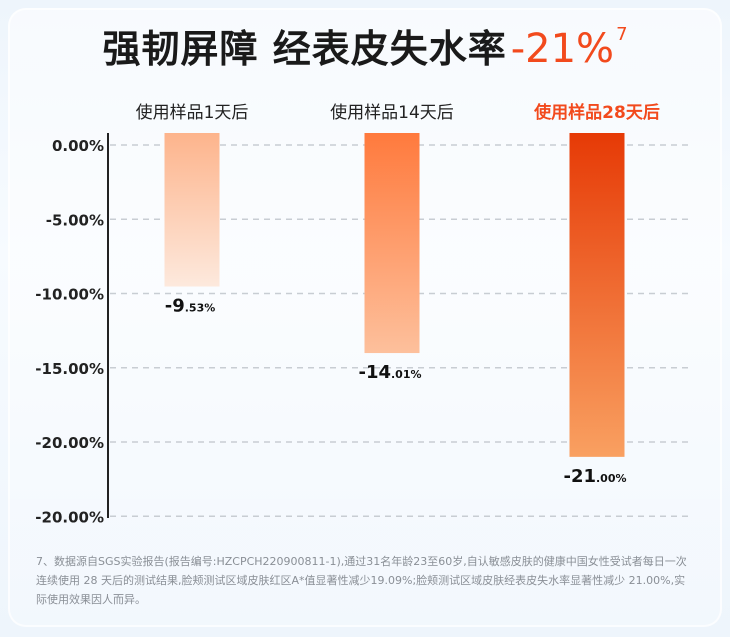 The image size is (730, 637). What do you see at coordinates (69, 295) in the screenshot?
I see `y-tick-label: -10.00%` at bounding box center [69, 295].